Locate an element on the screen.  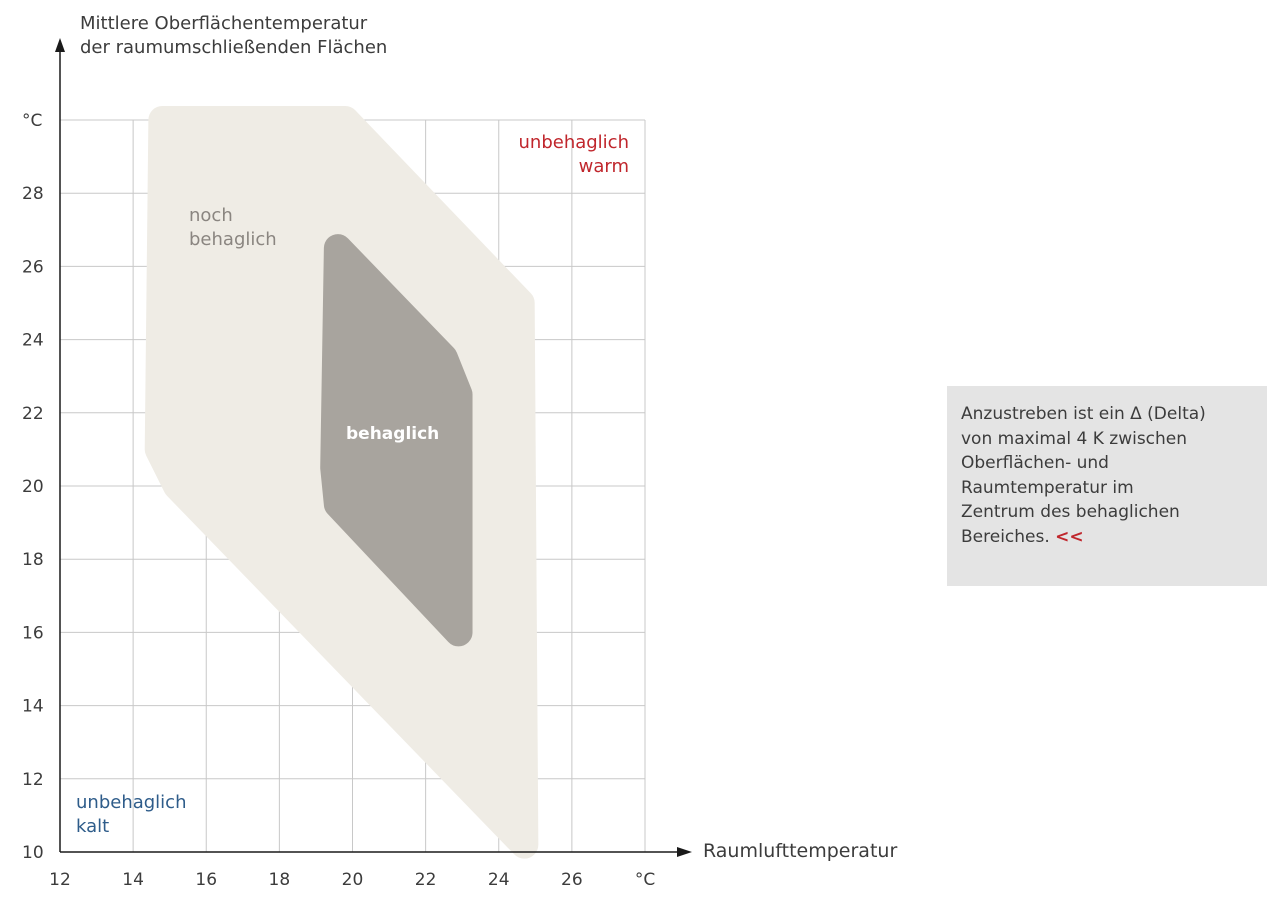
x-tick-label: 16 is located at coordinates (206, 880).